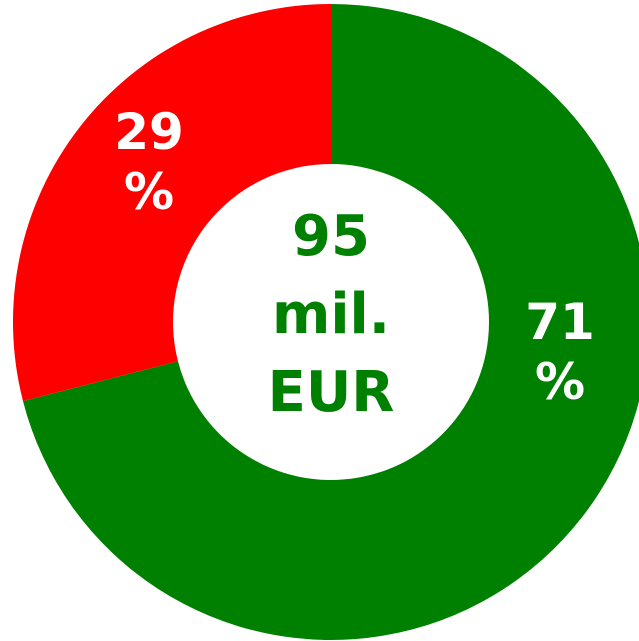  I want to click on value-label: 71%, so click(560, 352).